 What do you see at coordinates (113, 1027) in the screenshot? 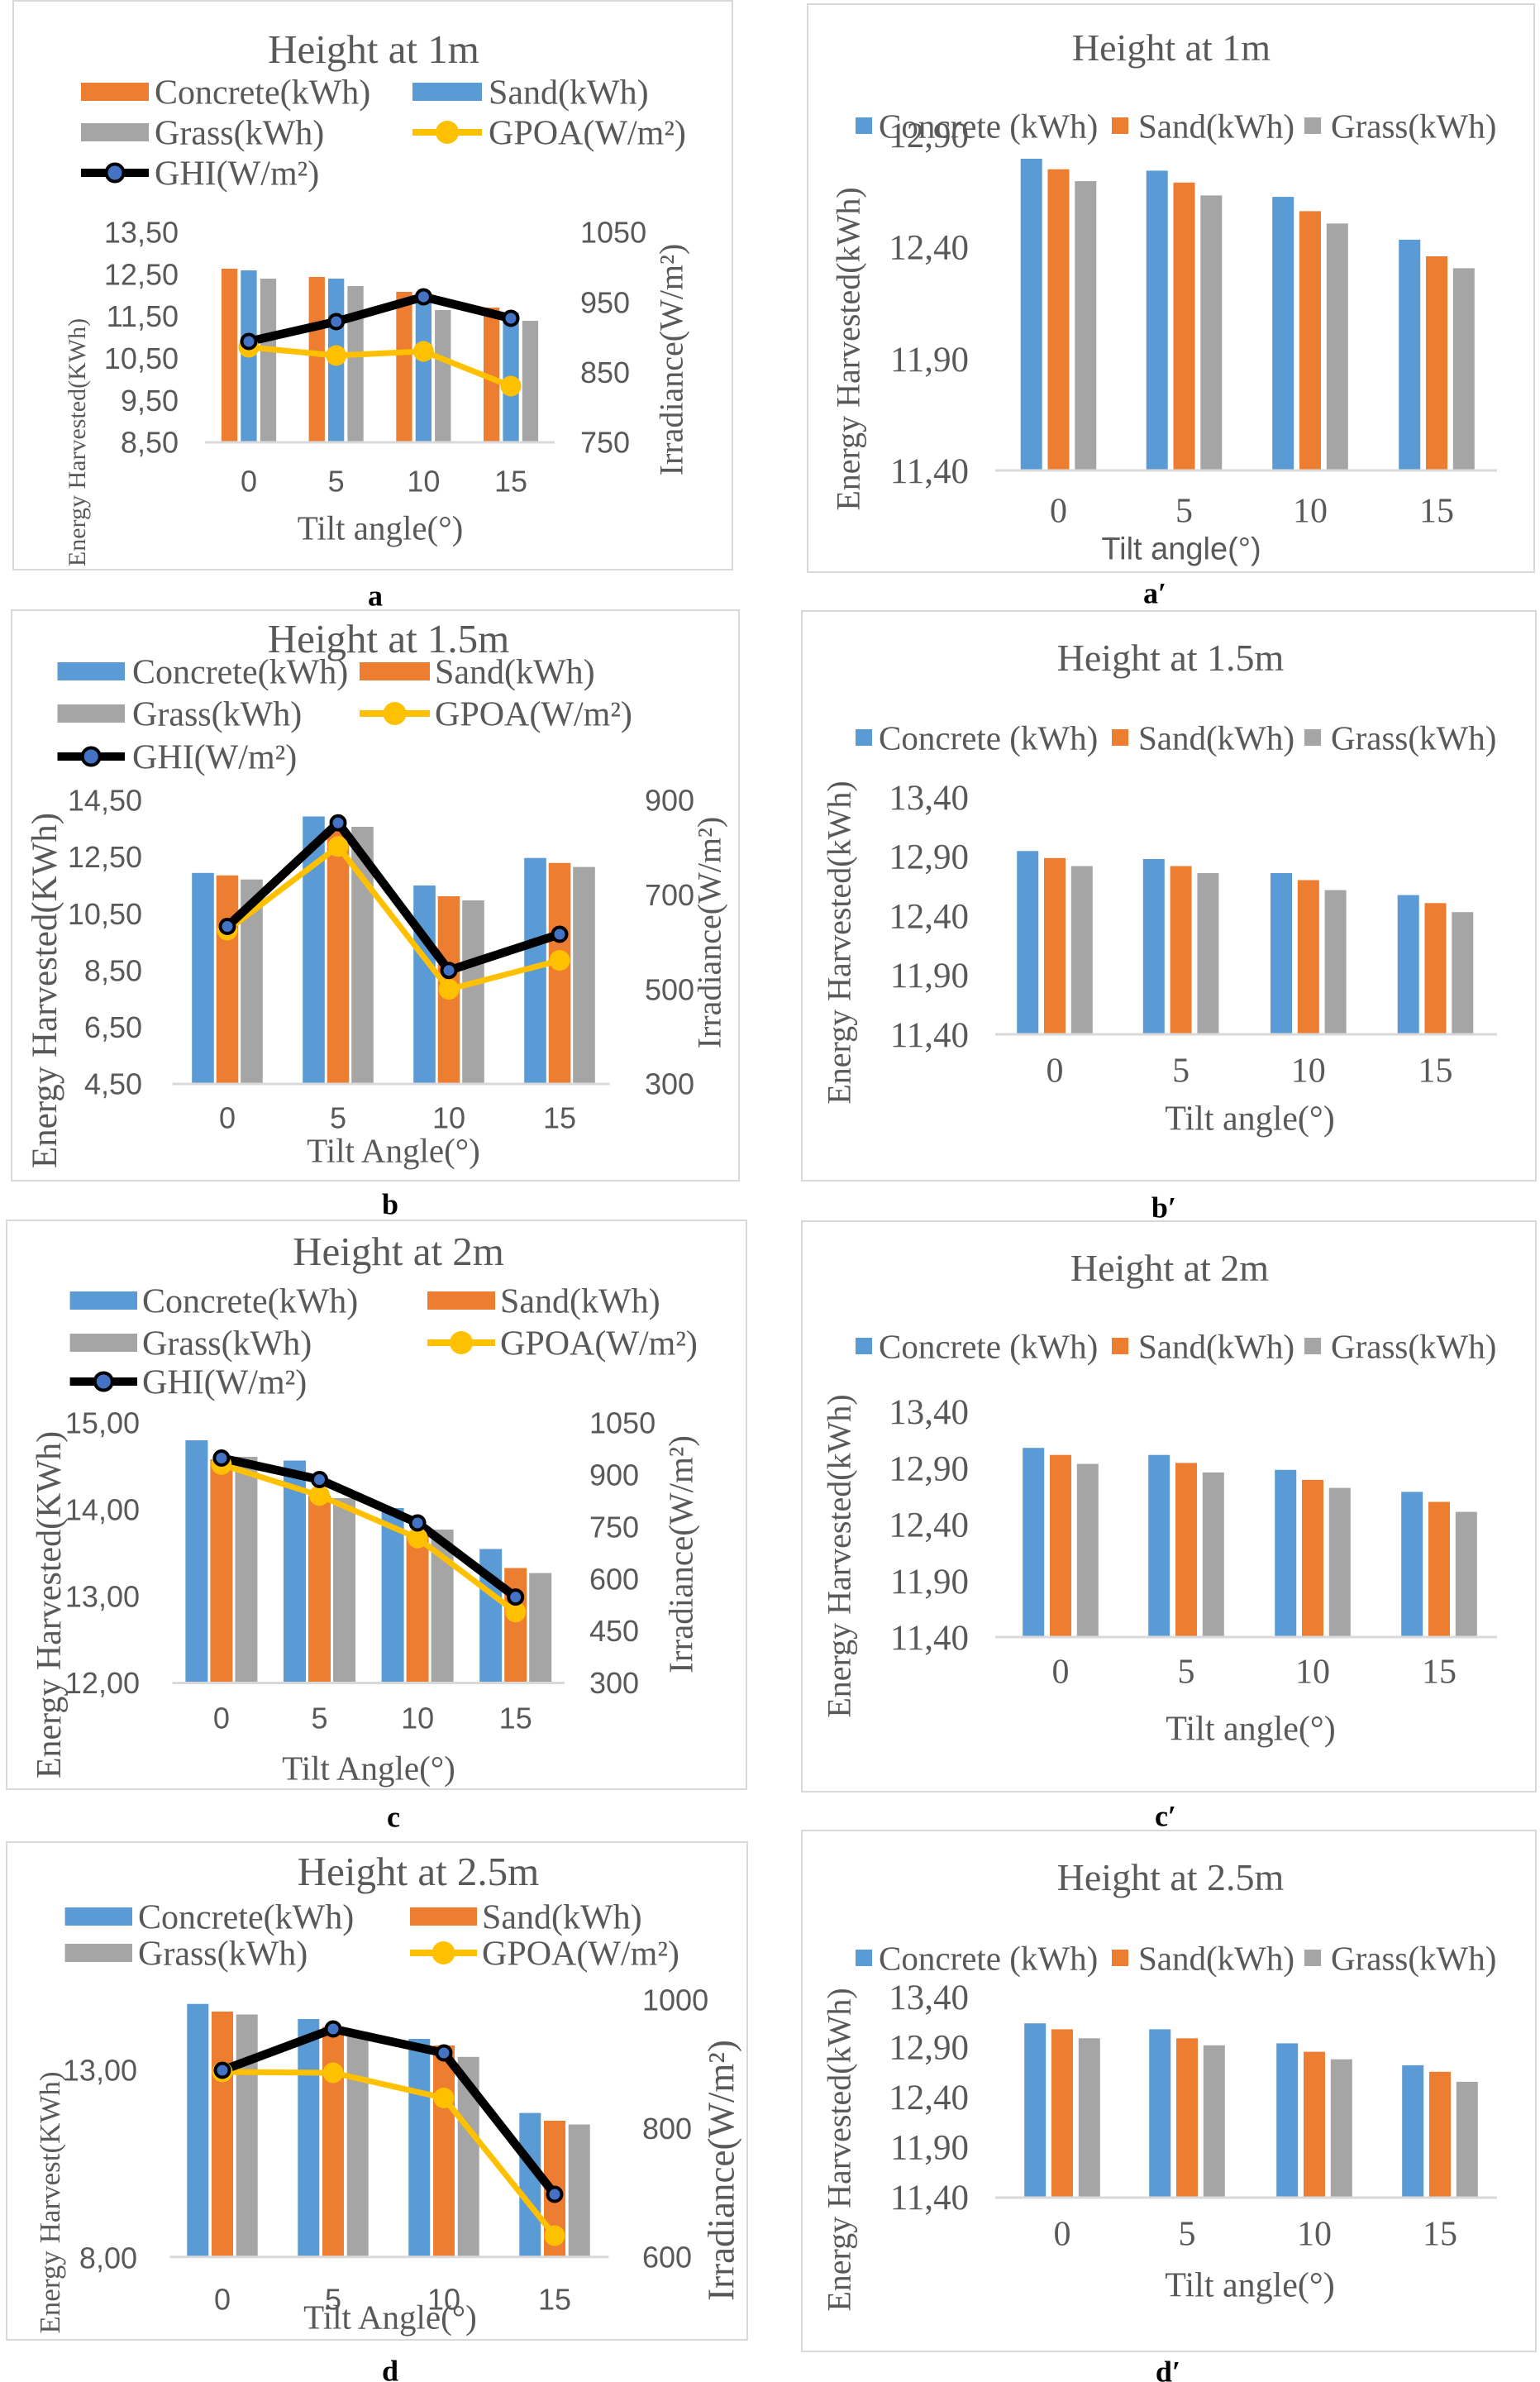
I see `svg-text: 6,50` at bounding box center [113, 1027].